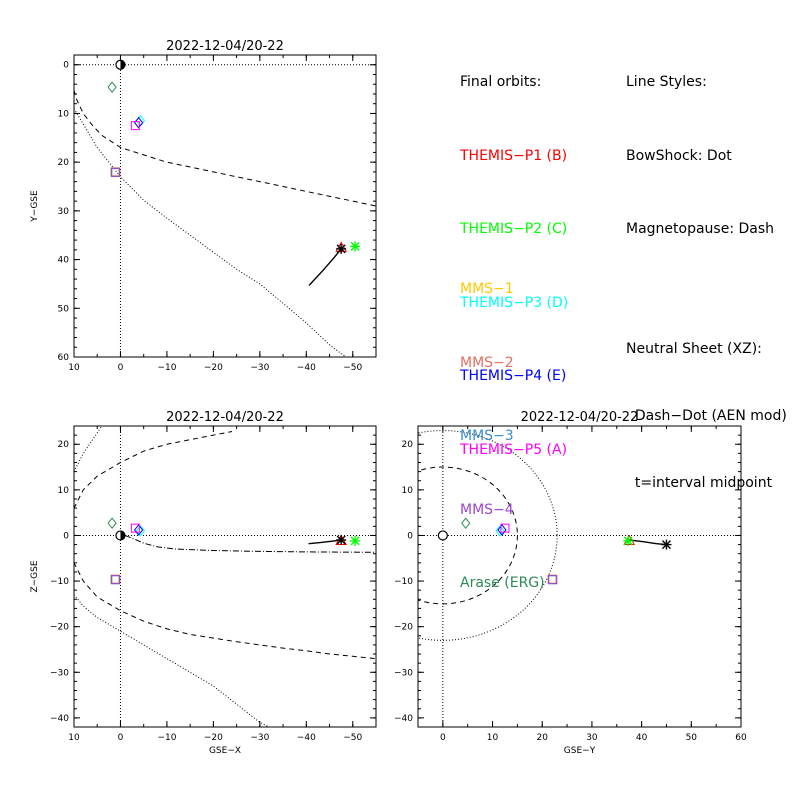  What do you see at coordinates (64, 358) in the screenshot?
I see `y-tick-label: 60` at bounding box center [64, 358].